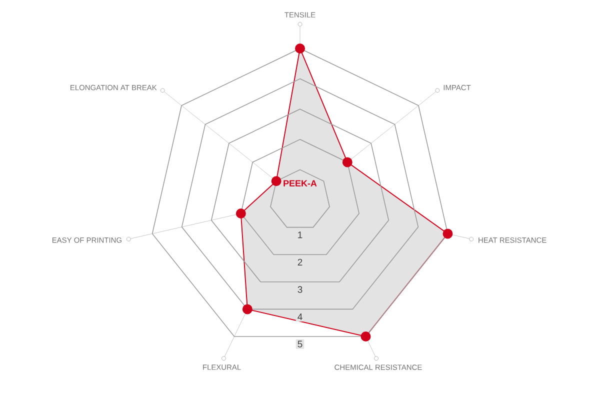 The height and width of the screenshot is (400, 600). What do you see at coordinates (300, 235) in the screenshot?
I see `y-tick-label: 1` at bounding box center [300, 235].